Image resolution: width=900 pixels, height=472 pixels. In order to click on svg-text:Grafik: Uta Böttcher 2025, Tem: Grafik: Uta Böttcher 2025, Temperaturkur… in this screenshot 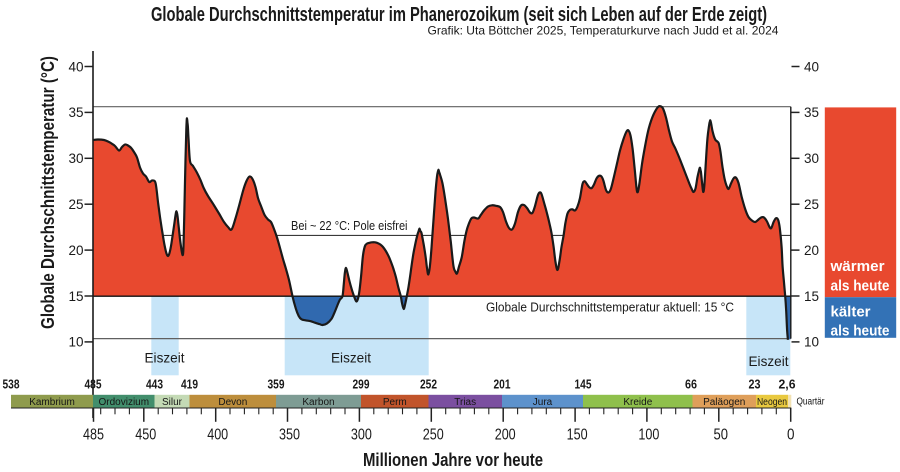, I will do `click(603, 31)`.